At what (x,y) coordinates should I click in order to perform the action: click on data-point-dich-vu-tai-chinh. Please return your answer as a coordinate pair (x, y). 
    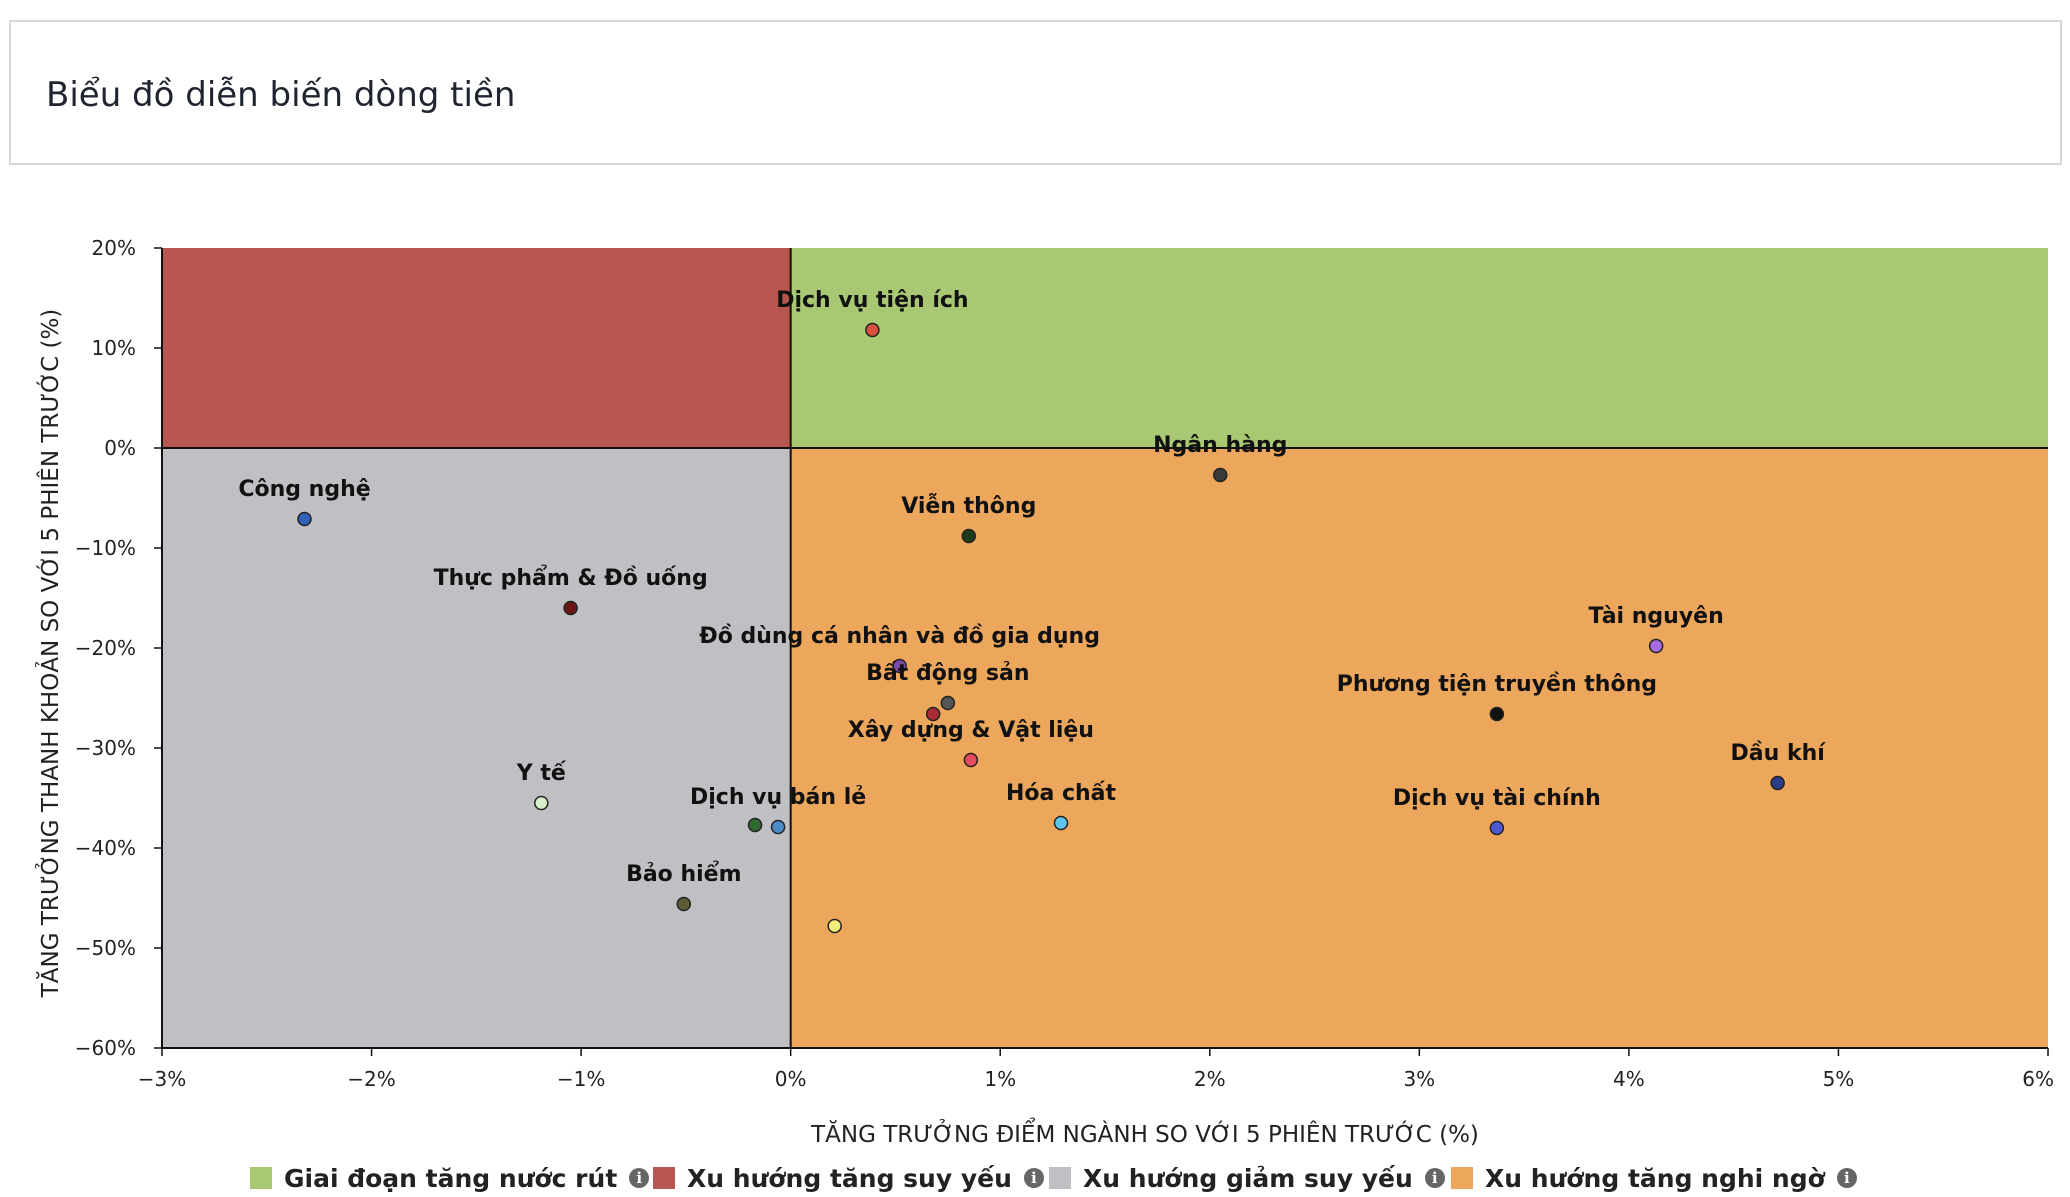
    Looking at the image, I should click on (1497, 828).